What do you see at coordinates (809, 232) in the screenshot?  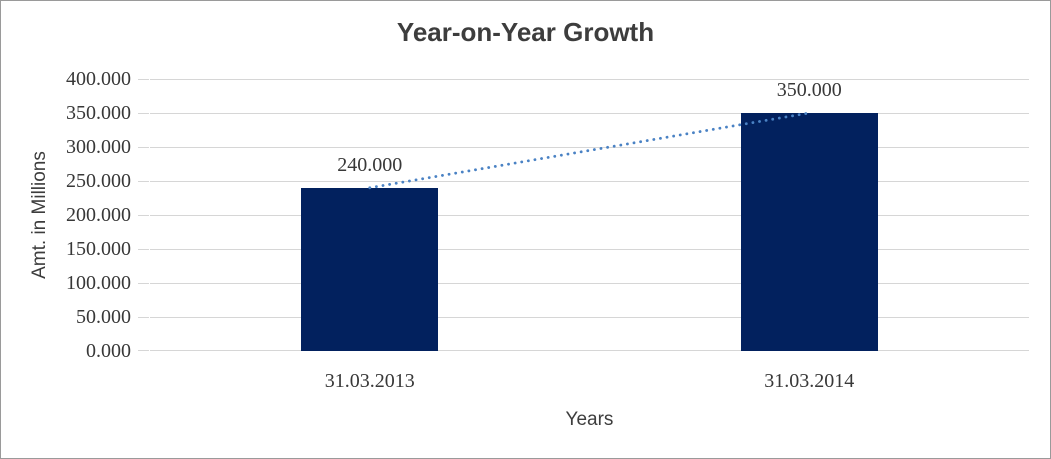 I see `bar-31.03.2014` at bounding box center [809, 232].